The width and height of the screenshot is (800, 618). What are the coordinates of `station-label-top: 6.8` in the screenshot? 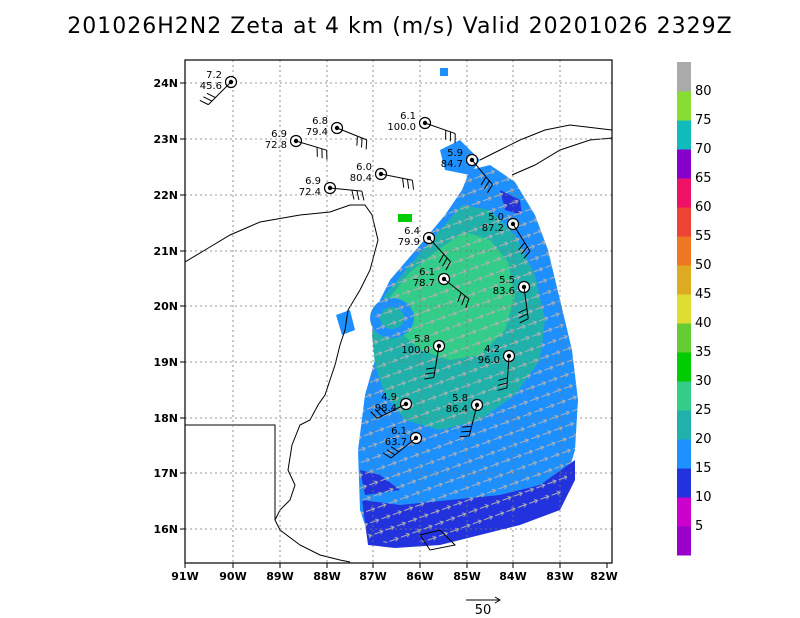 It's located at (320, 121).